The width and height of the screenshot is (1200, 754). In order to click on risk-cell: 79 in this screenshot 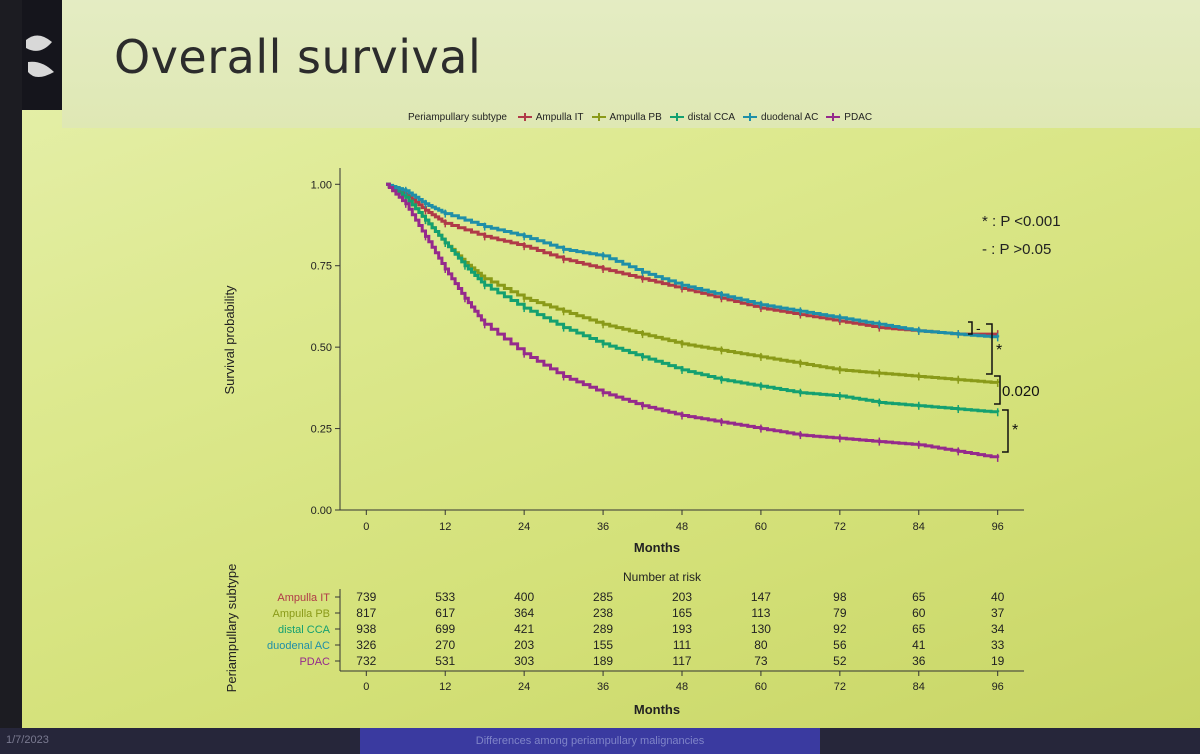, I will do `click(840, 613)`.